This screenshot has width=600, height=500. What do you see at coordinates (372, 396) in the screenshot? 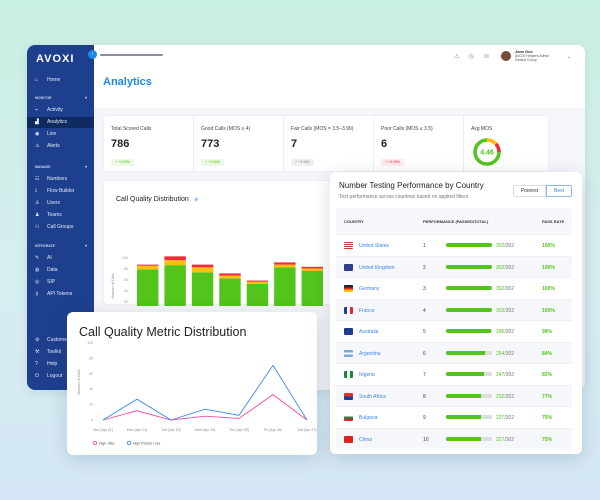
I see `country-link: South Africa` at bounding box center [372, 396].